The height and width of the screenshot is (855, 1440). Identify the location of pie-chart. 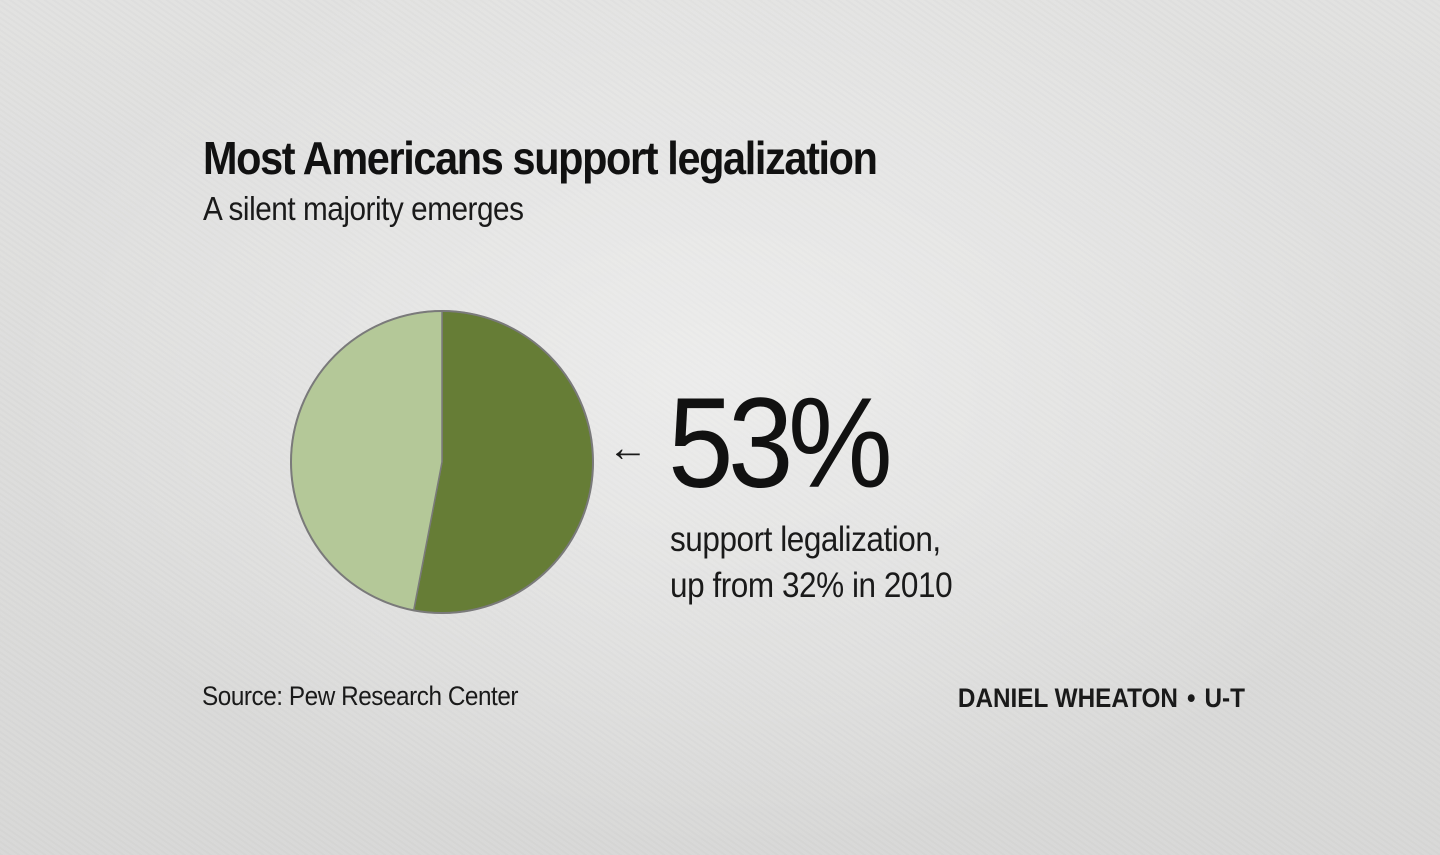
(442, 462).